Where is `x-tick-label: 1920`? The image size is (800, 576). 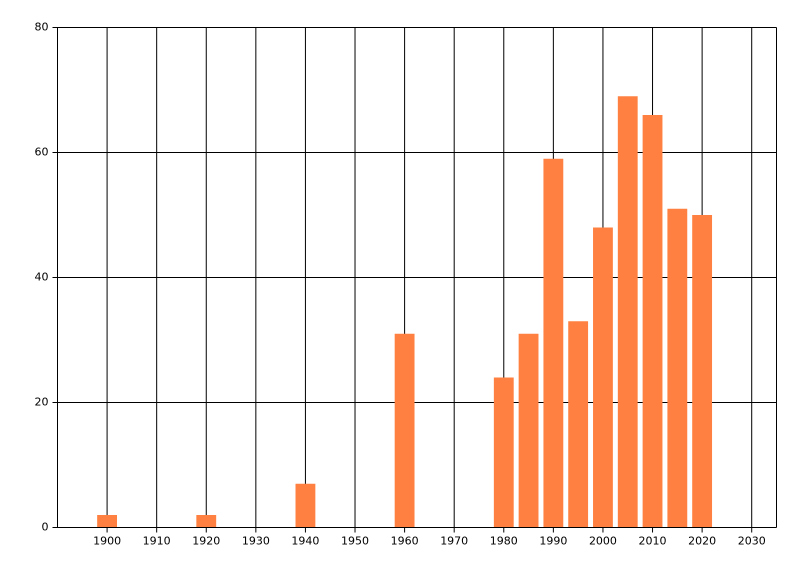 x-tick-label: 1920 is located at coordinates (206, 541).